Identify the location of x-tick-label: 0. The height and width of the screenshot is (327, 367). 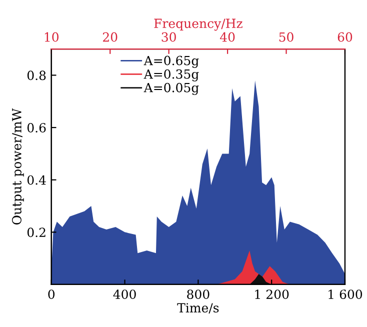
(51, 295).